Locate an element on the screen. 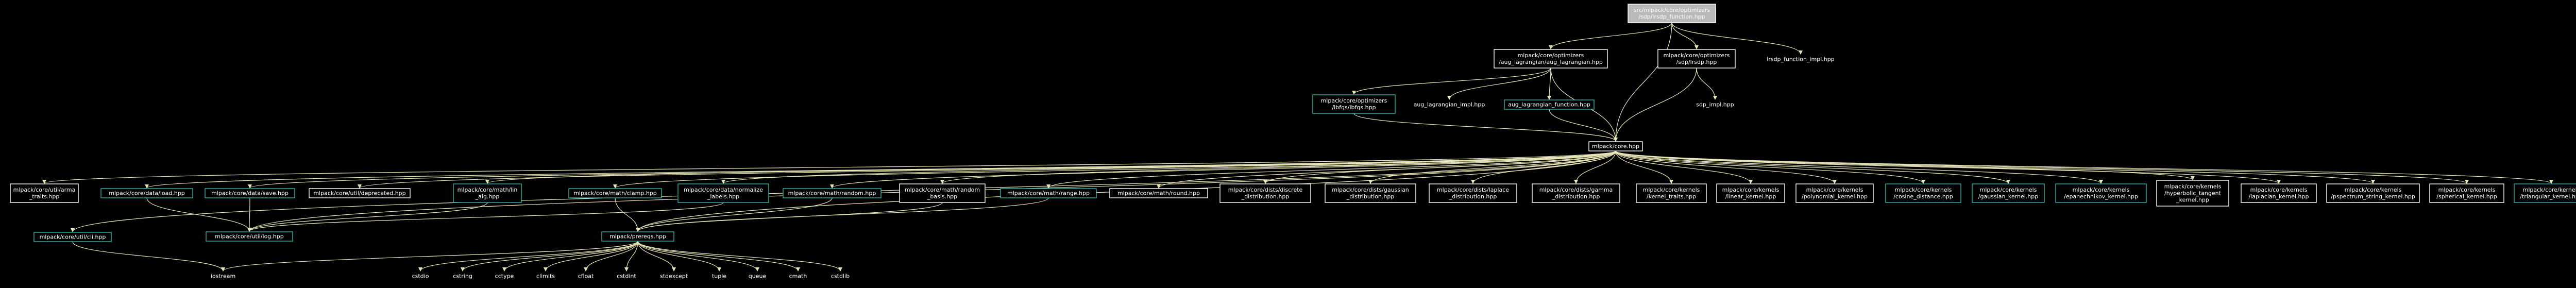 The height and width of the screenshot is (288, 2576). edge-core-to-gamma is located at coordinates (1595, 167).